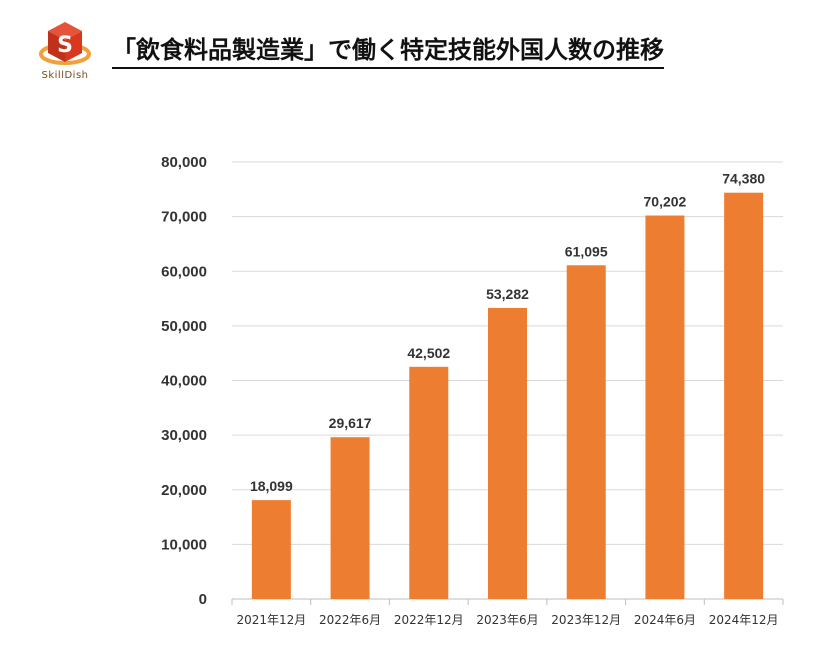 The height and width of the screenshot is (666, 831). I want to click on y-tick-label: 50,000, so click(184, 326).